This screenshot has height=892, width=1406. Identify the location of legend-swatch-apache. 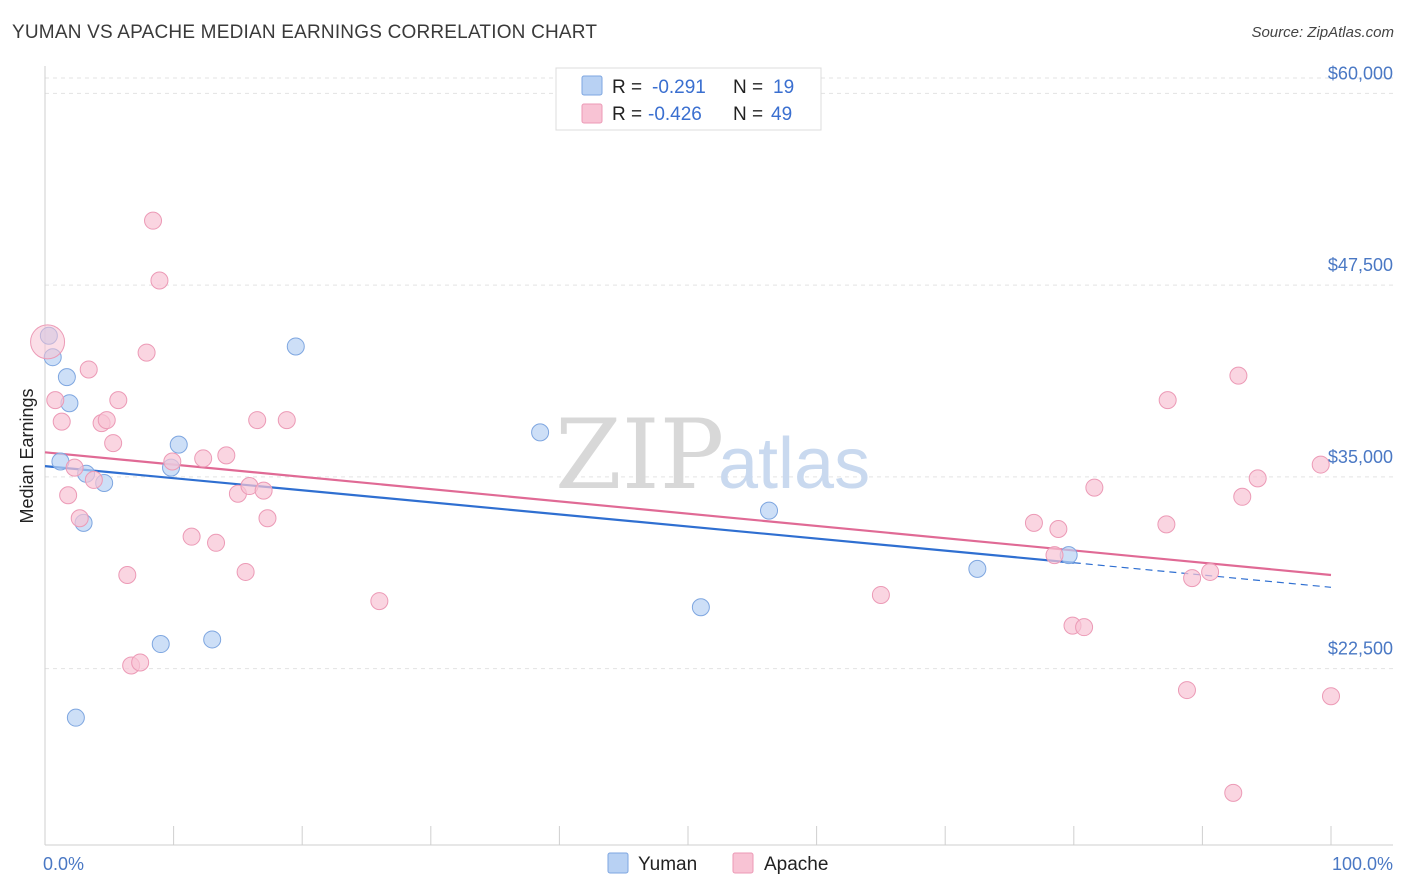
(592, 113).